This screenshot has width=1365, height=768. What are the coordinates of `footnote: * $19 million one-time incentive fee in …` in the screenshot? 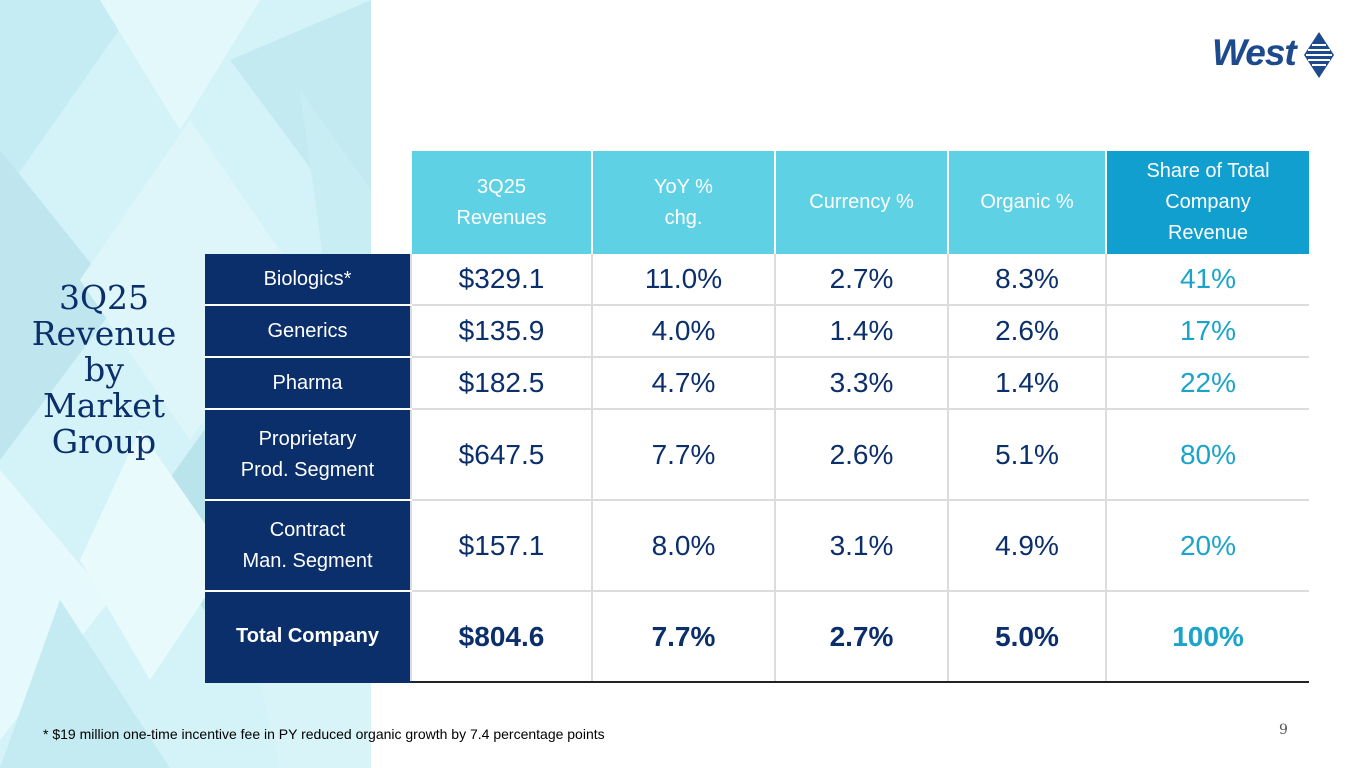 It's located at (324, 734).